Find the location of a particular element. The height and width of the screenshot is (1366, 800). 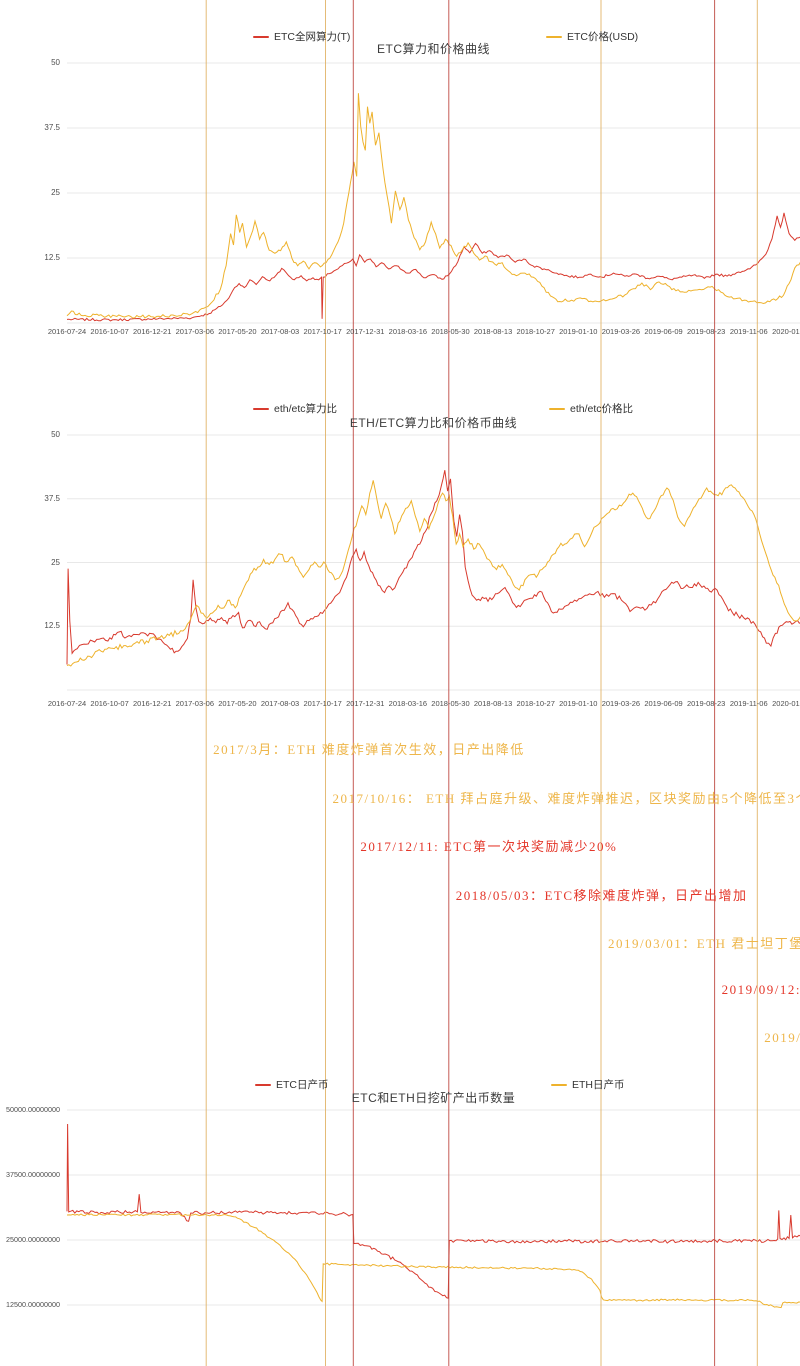

event-annotation: 2019/03/01：ETH 君士坦丁堡升 is located at coordinates (704, 943).